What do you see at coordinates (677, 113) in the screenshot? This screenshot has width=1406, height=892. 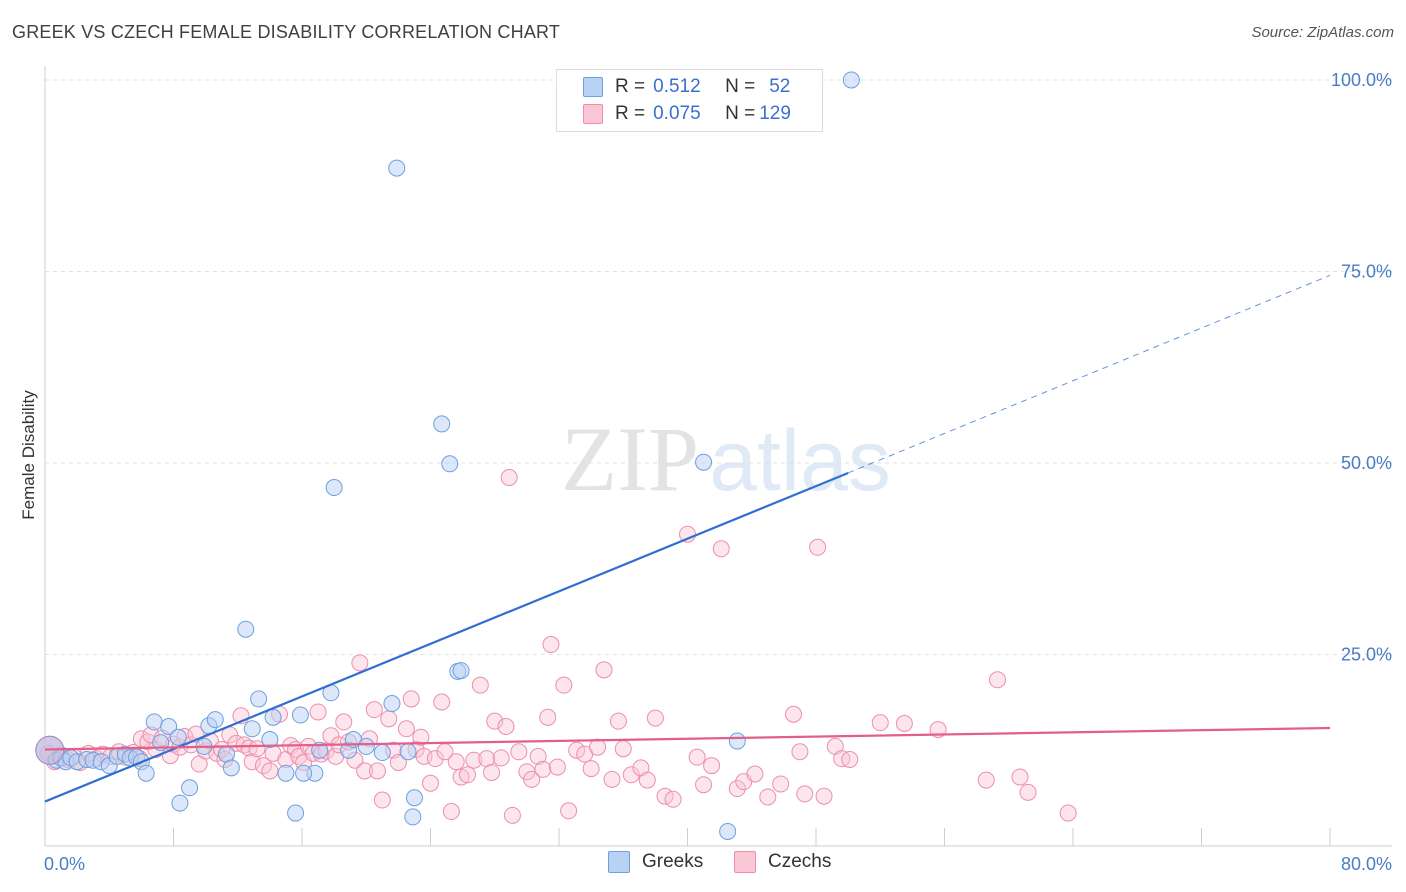 I see `legend-r-value: 0.075` at bounding box center [677, 113].